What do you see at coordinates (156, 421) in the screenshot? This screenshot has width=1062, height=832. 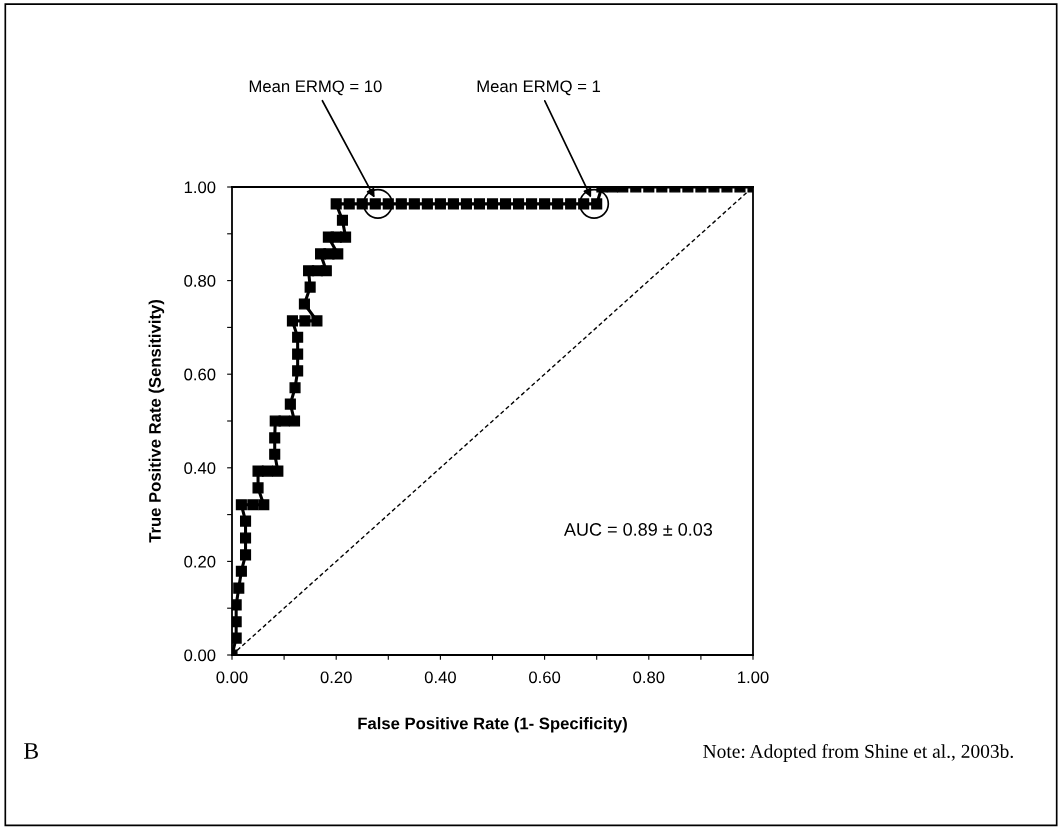 I see `y-axis-title: True Positive Rate (Sensitivity)` at bounding box center [156, 421].